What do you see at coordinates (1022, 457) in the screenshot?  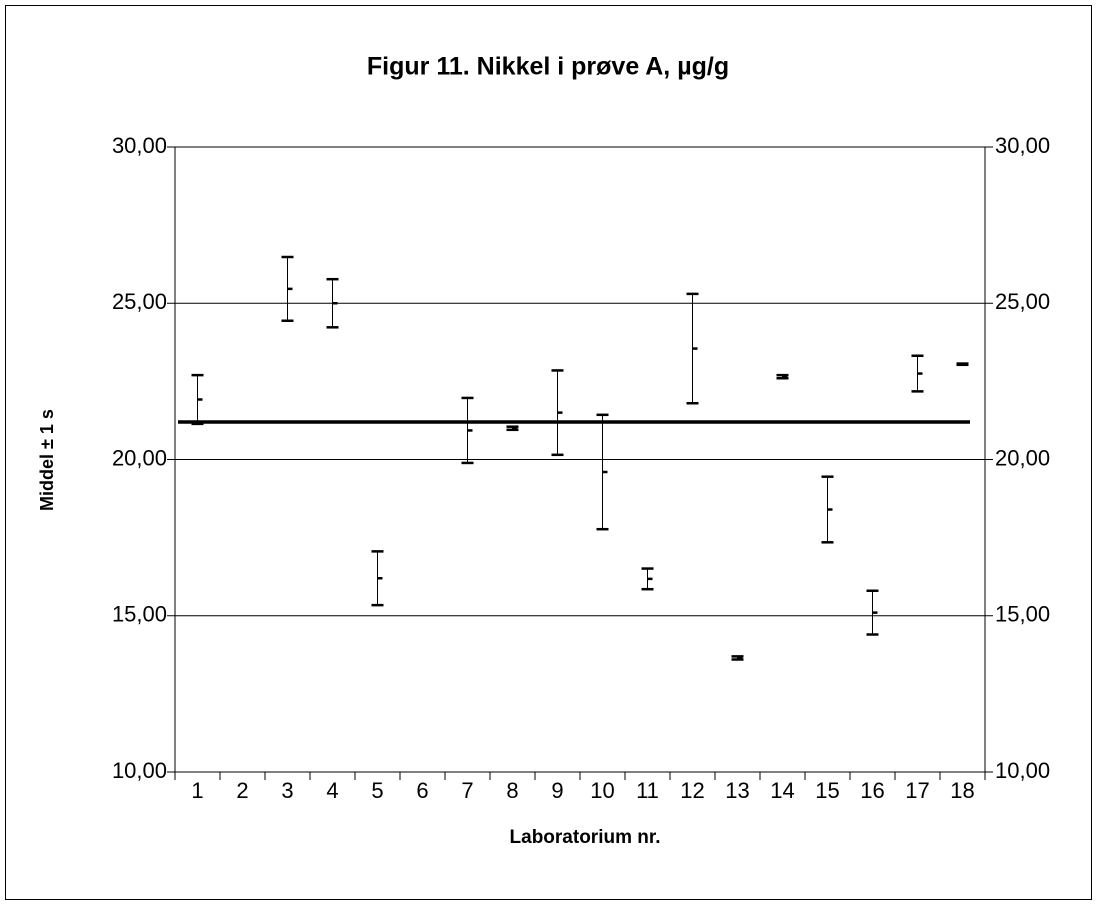 I see `y2-tick-label: 20,00` at bounding box center [1022, 457].